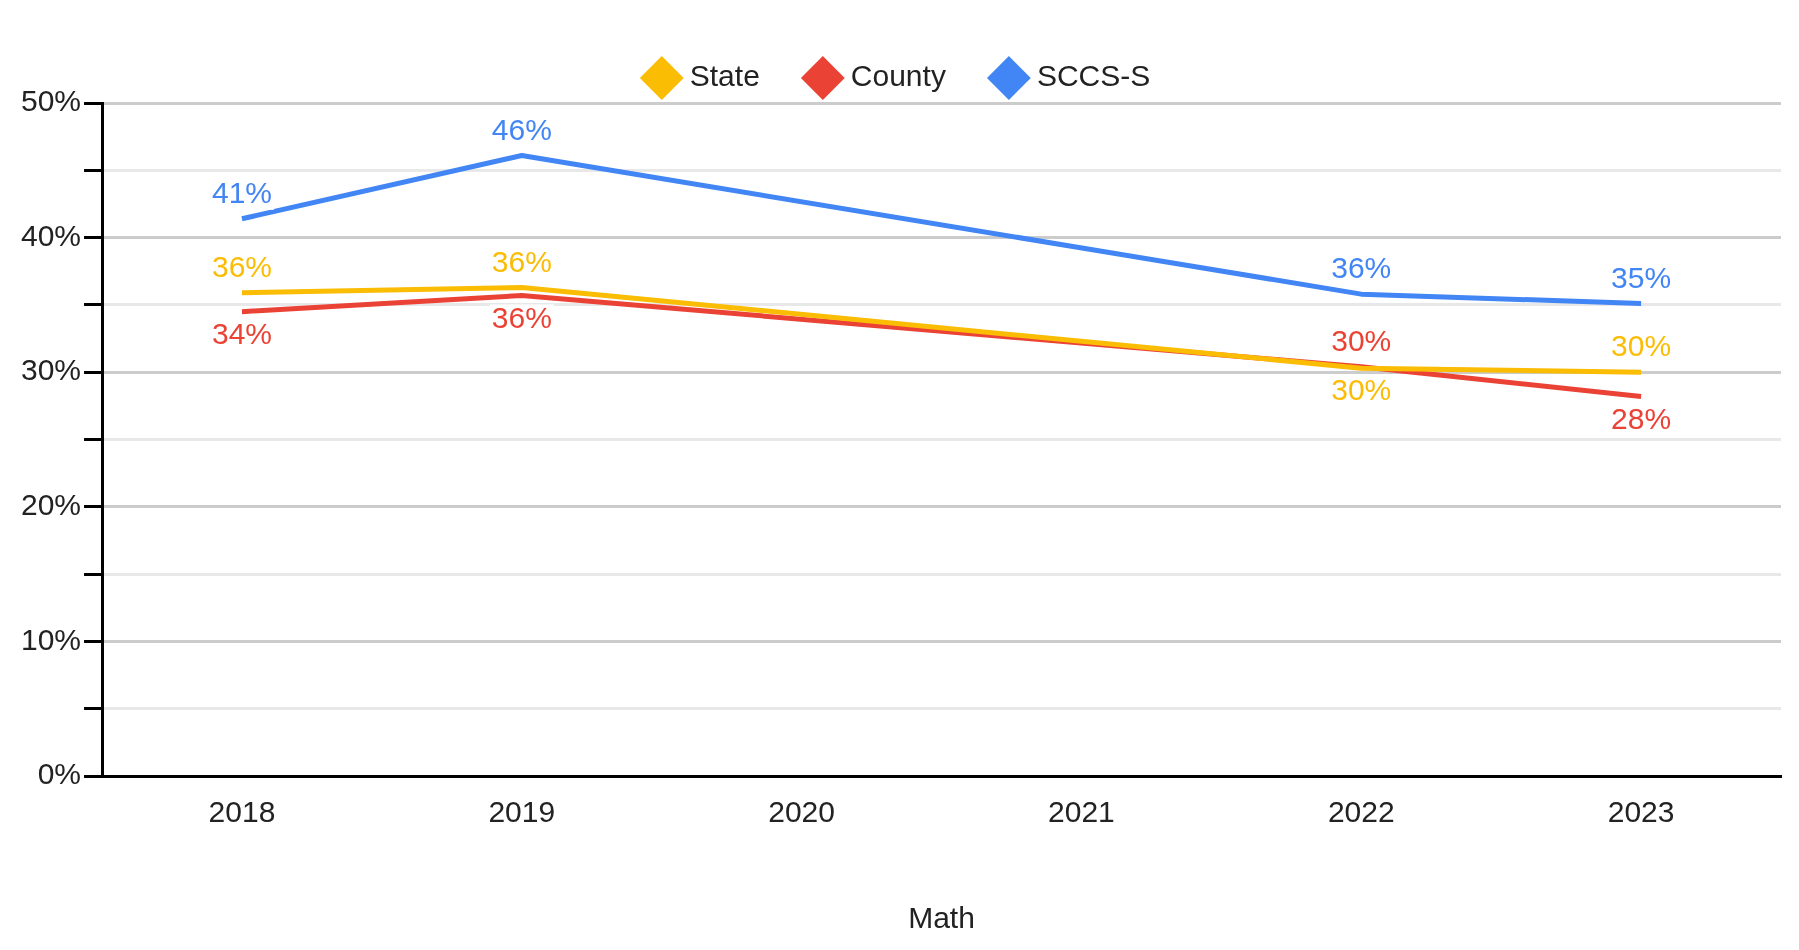 This screenshot has width=1799, height=950. Describe the element at coordinates (241, 193) in the screenshot. I see `data-label: 41%` at that location.